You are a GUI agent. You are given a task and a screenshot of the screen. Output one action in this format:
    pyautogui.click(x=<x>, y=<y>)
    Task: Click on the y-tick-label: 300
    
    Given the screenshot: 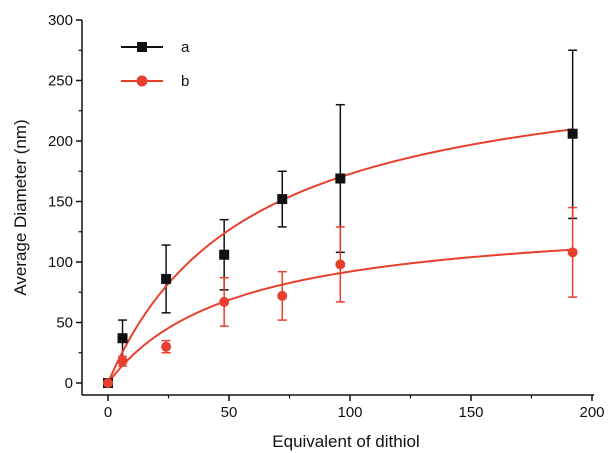 What is the action you would take?
    pyautogui.click(x=60, y=20)
    